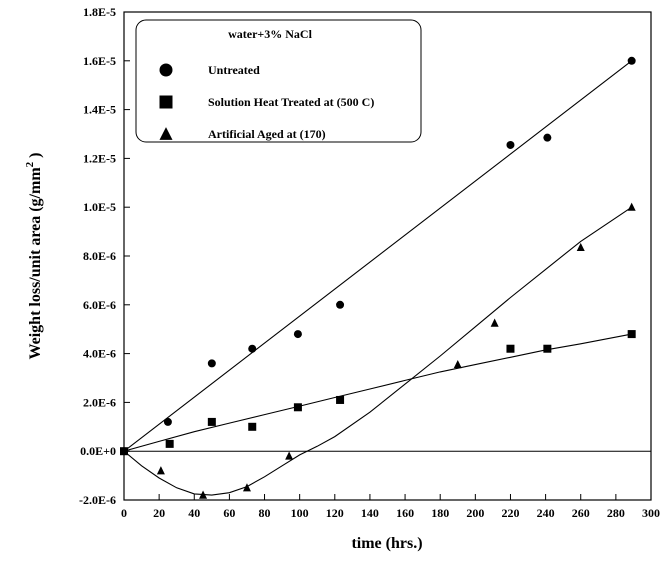  Describe the element at coordinates (97, 500) in the screenshot. I see `y-tick-label: -2.0E-6` at that location.